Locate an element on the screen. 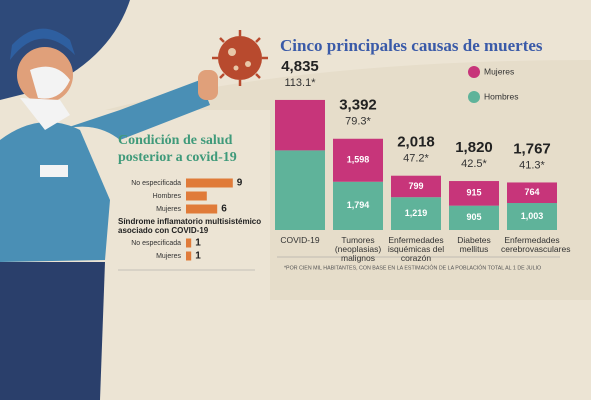 The height and width of the screenshot is (400, 591). x-tick-label: Diabetes mellitus is located at coordinates (474, 244).